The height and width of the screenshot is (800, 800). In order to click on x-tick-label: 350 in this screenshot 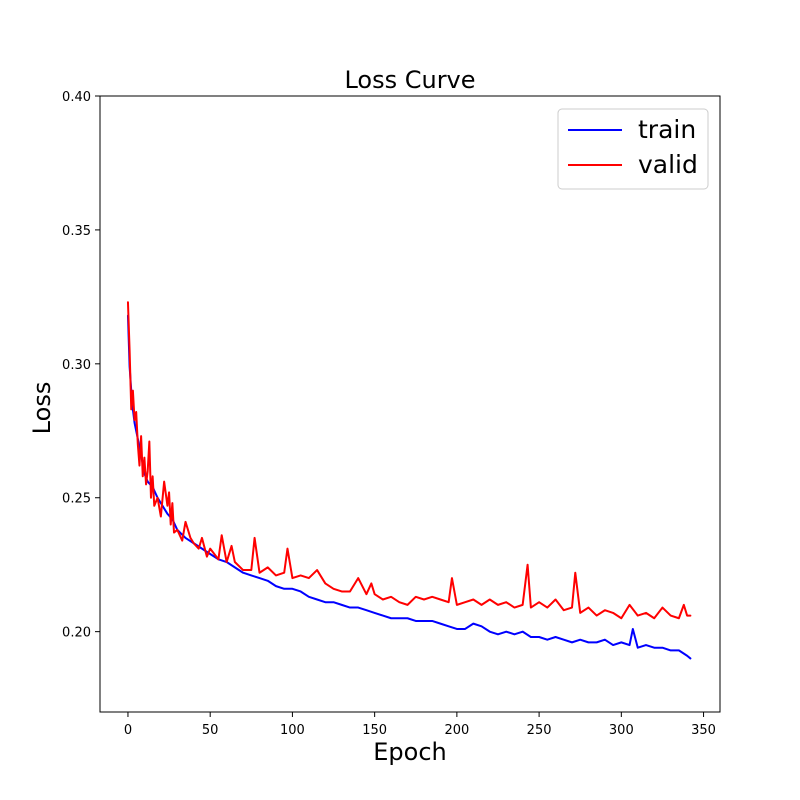, I will do `click(703, 730)`.